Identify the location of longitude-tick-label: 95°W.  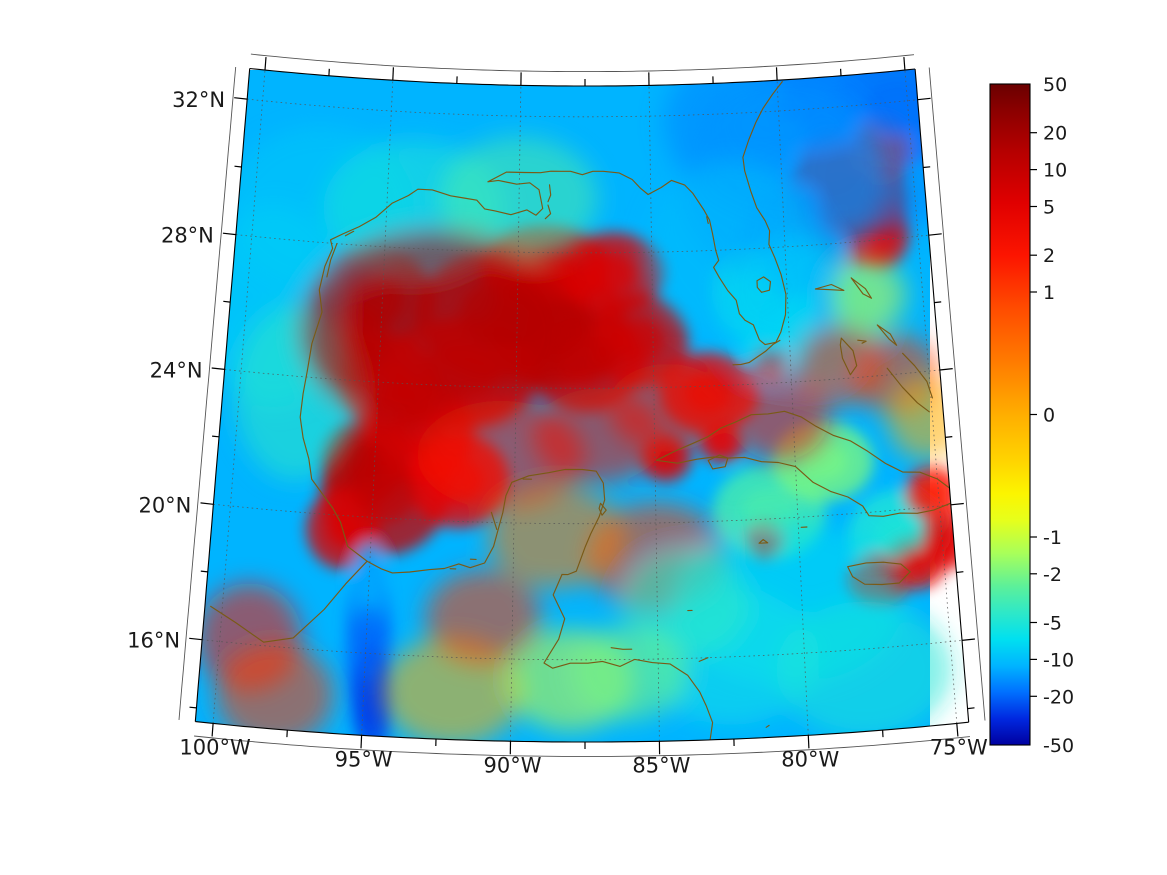
(364, 759).